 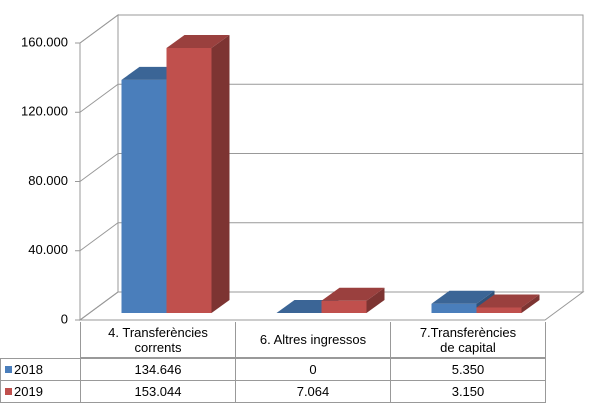 I want to click on legend-label: 2018, so click(x=28, y=369).